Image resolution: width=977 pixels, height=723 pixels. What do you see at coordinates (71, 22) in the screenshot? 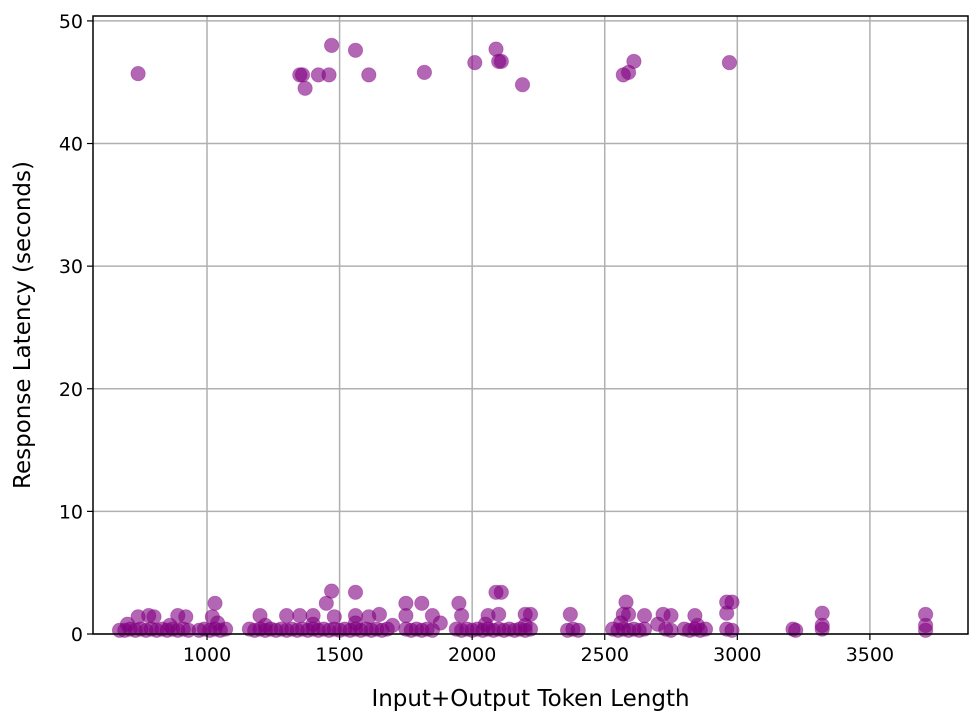
I see `y-tick-label: 50` at bounding box center [71, 22].